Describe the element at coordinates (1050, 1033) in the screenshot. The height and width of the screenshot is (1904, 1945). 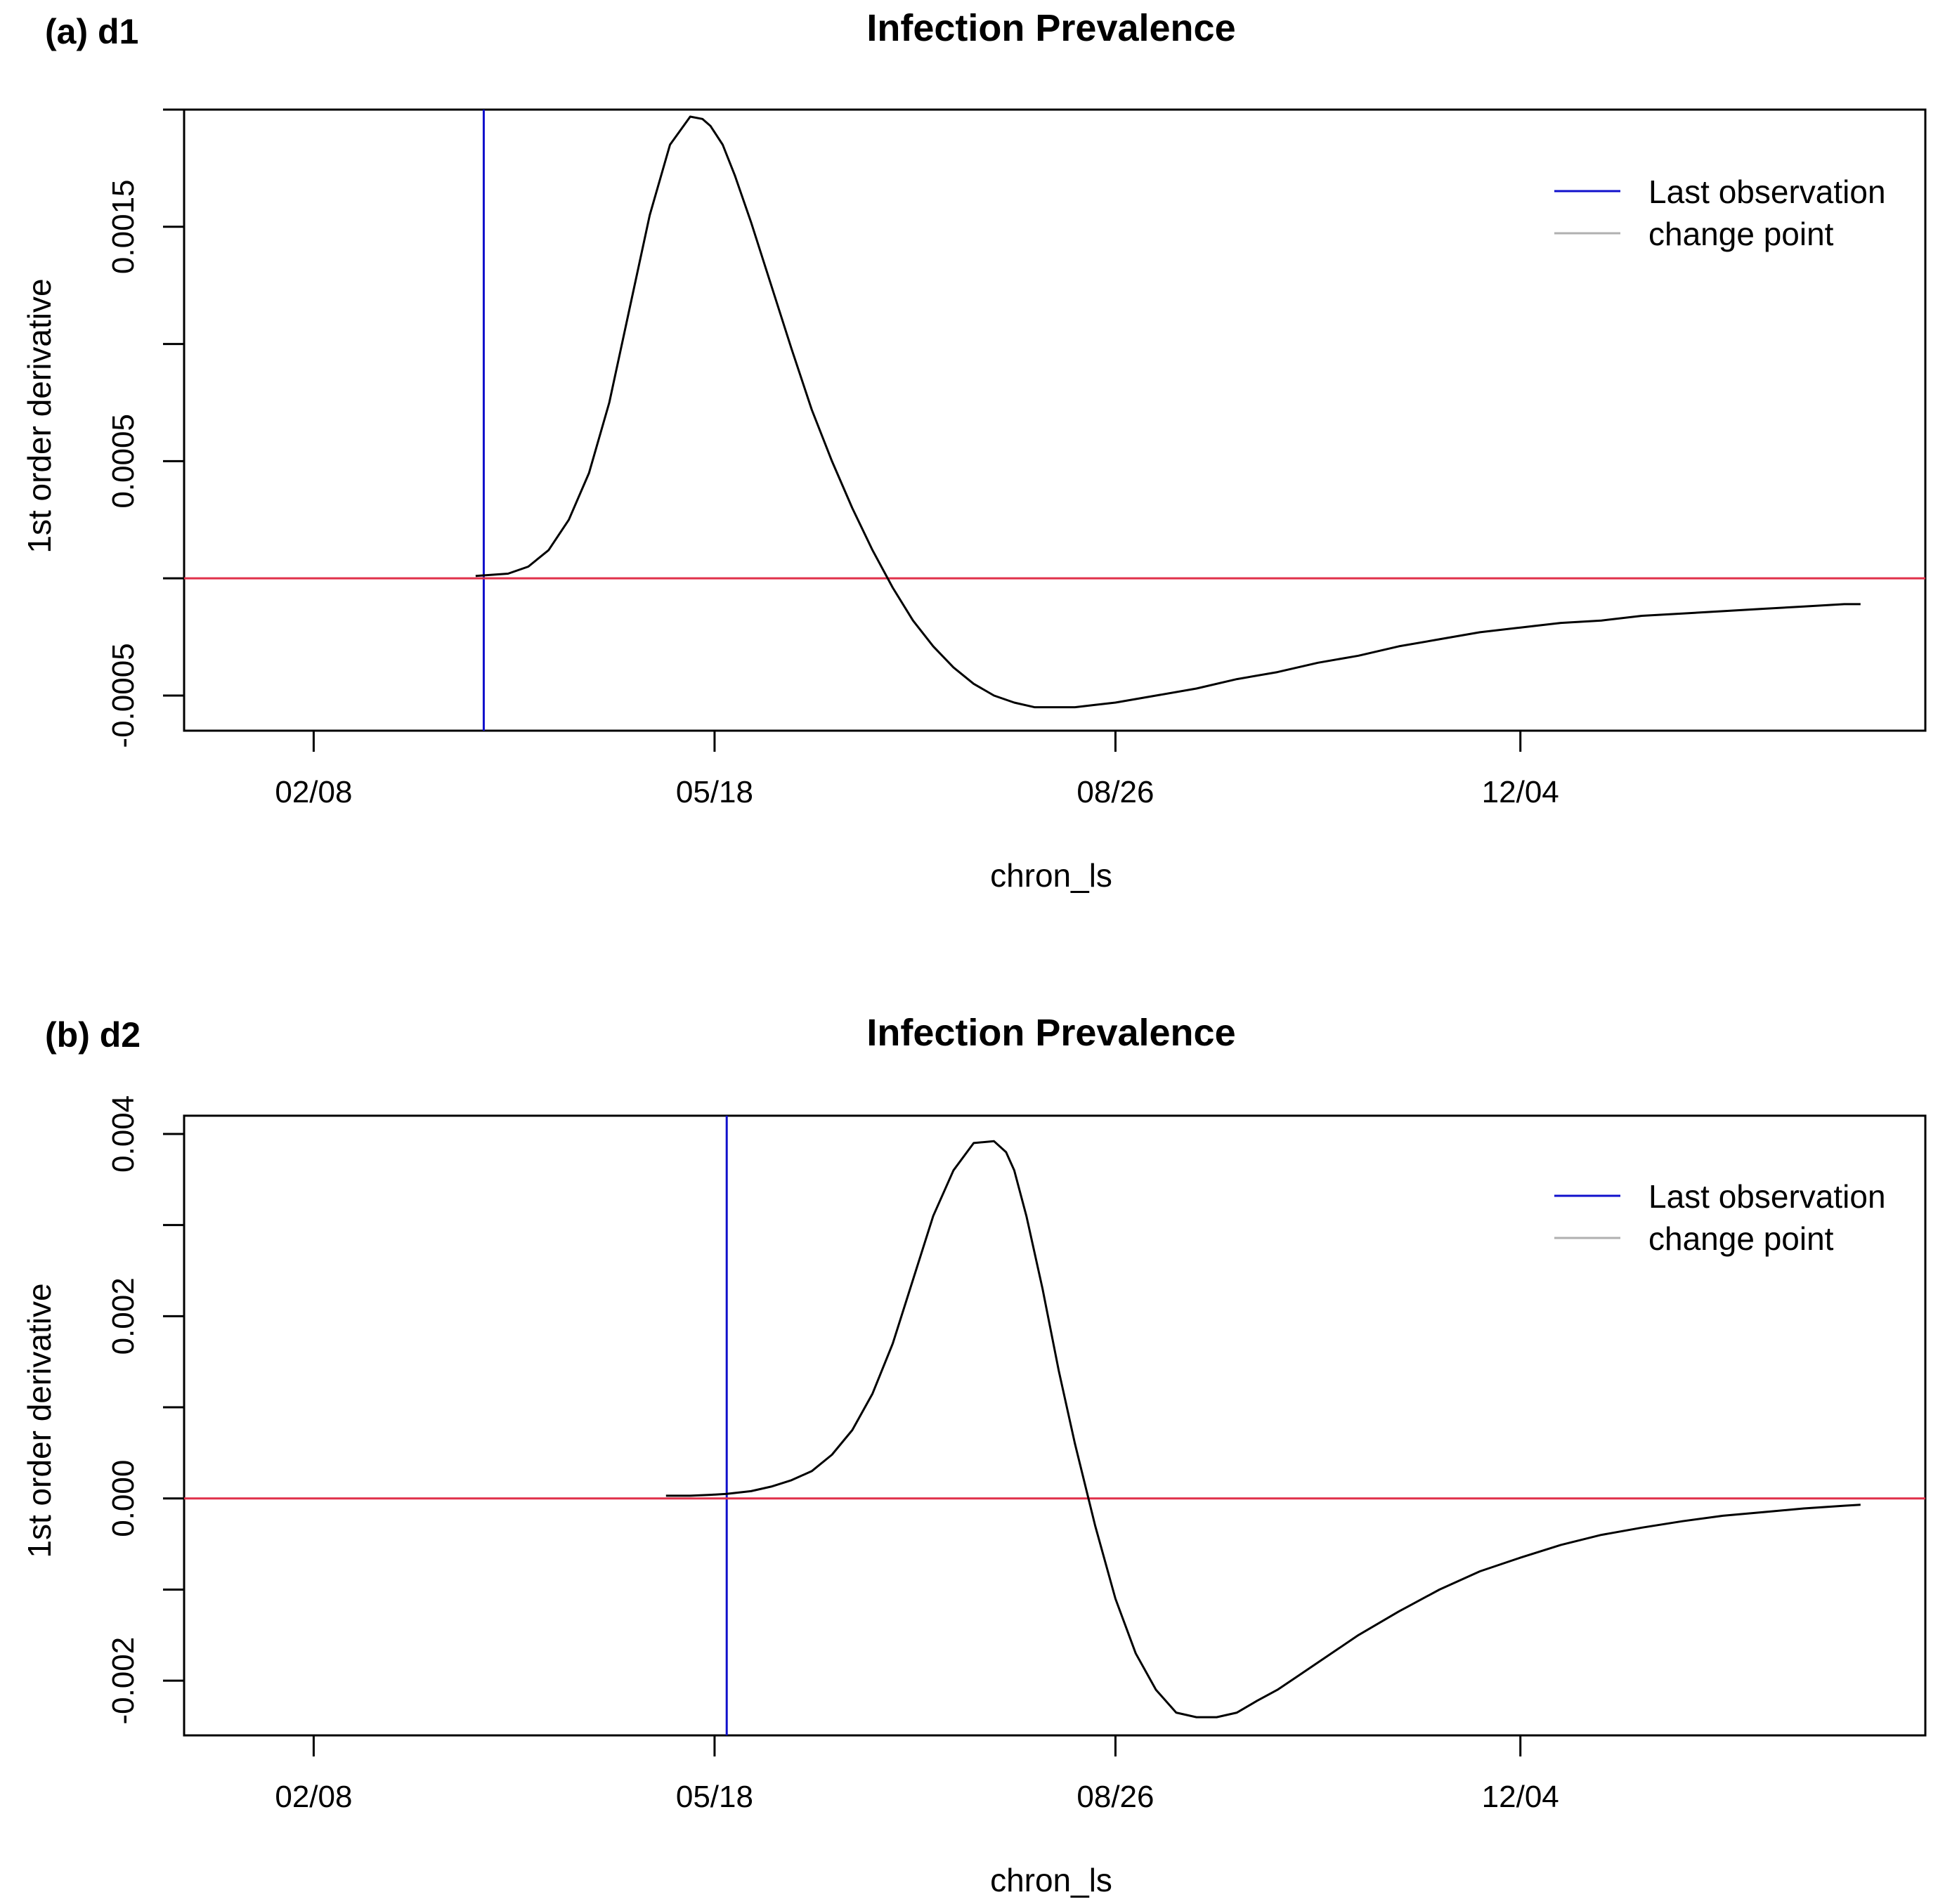
I see `panel-b-title: Infection Prevalence` at that location.